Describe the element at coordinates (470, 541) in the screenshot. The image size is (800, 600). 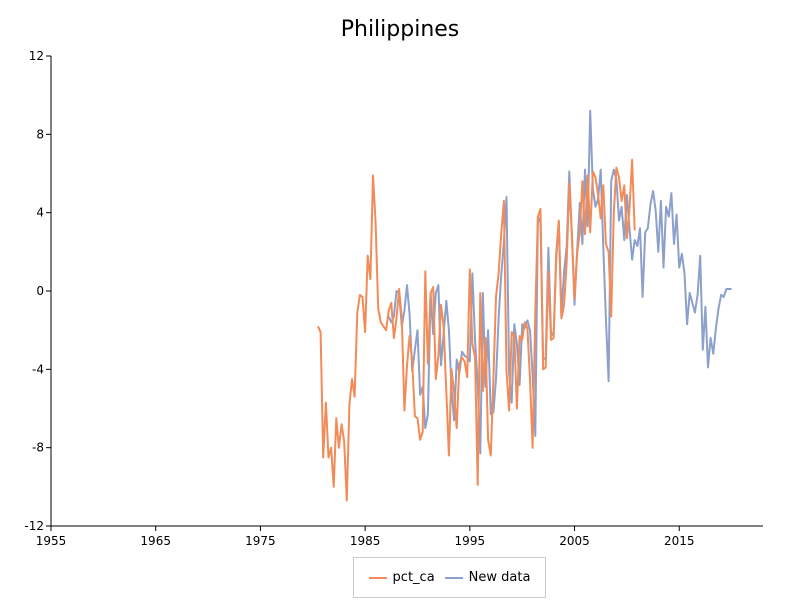
I see `x-tick-label: 1995` at that location.